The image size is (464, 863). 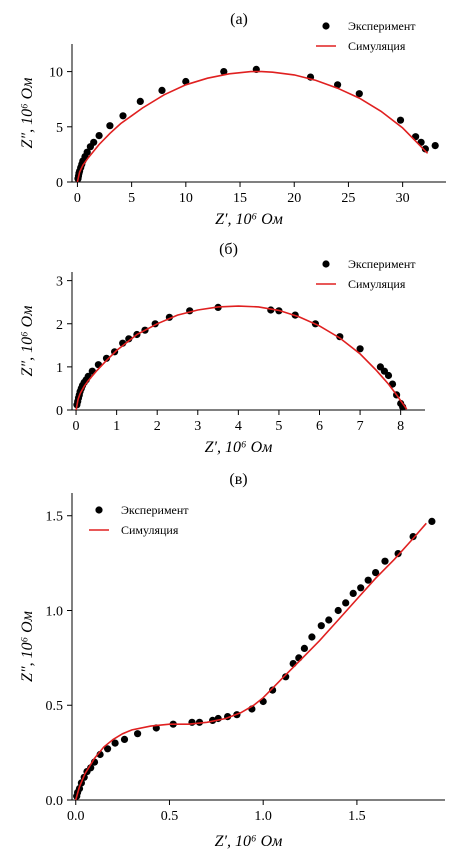 What do you see at coordinates (56, 73) in the screenshot?
I see `y-tick-label: 10` at bounding box center [56, 73].